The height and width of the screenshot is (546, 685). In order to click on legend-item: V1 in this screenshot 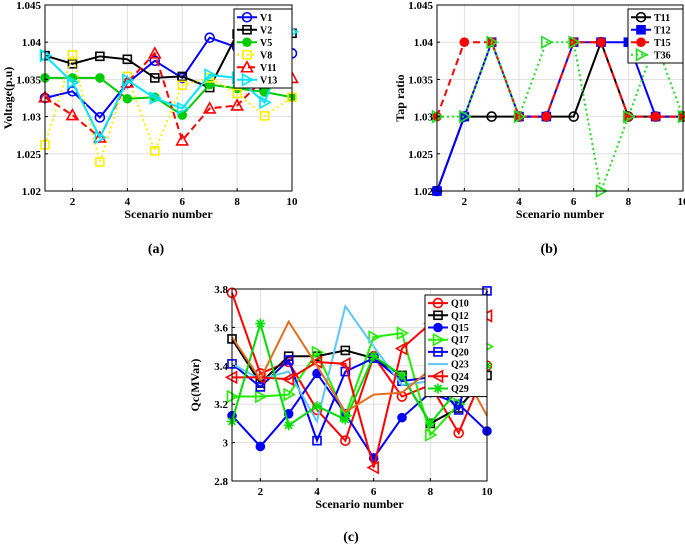, I will do `click(254, 17)`.